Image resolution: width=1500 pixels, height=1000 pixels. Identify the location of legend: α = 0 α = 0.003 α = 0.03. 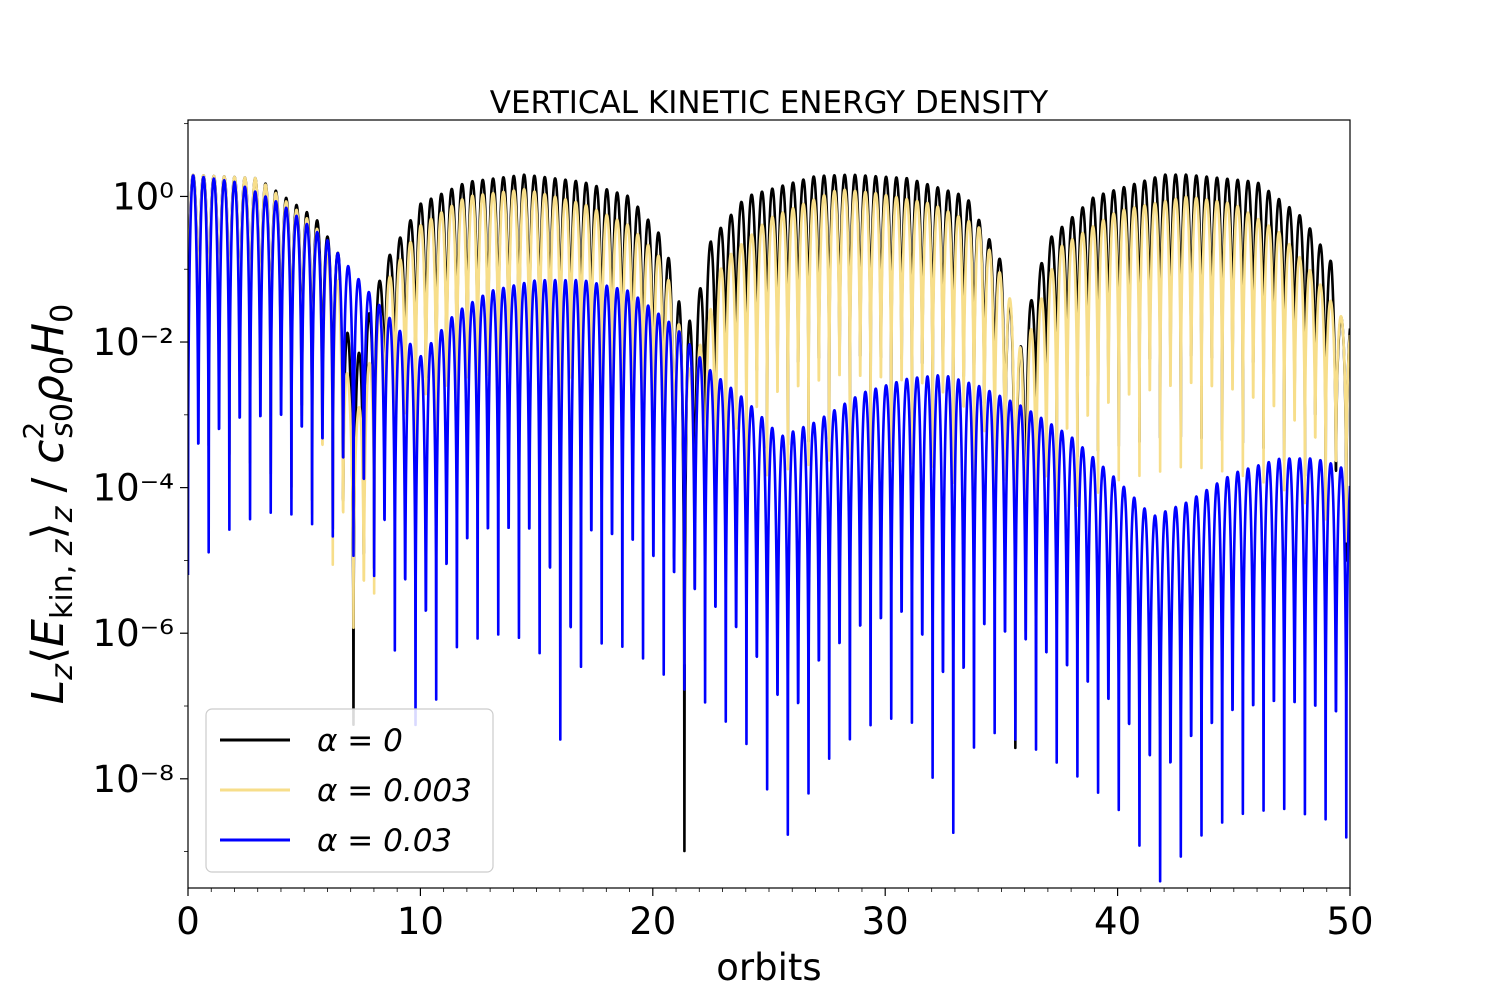
(349, 790).